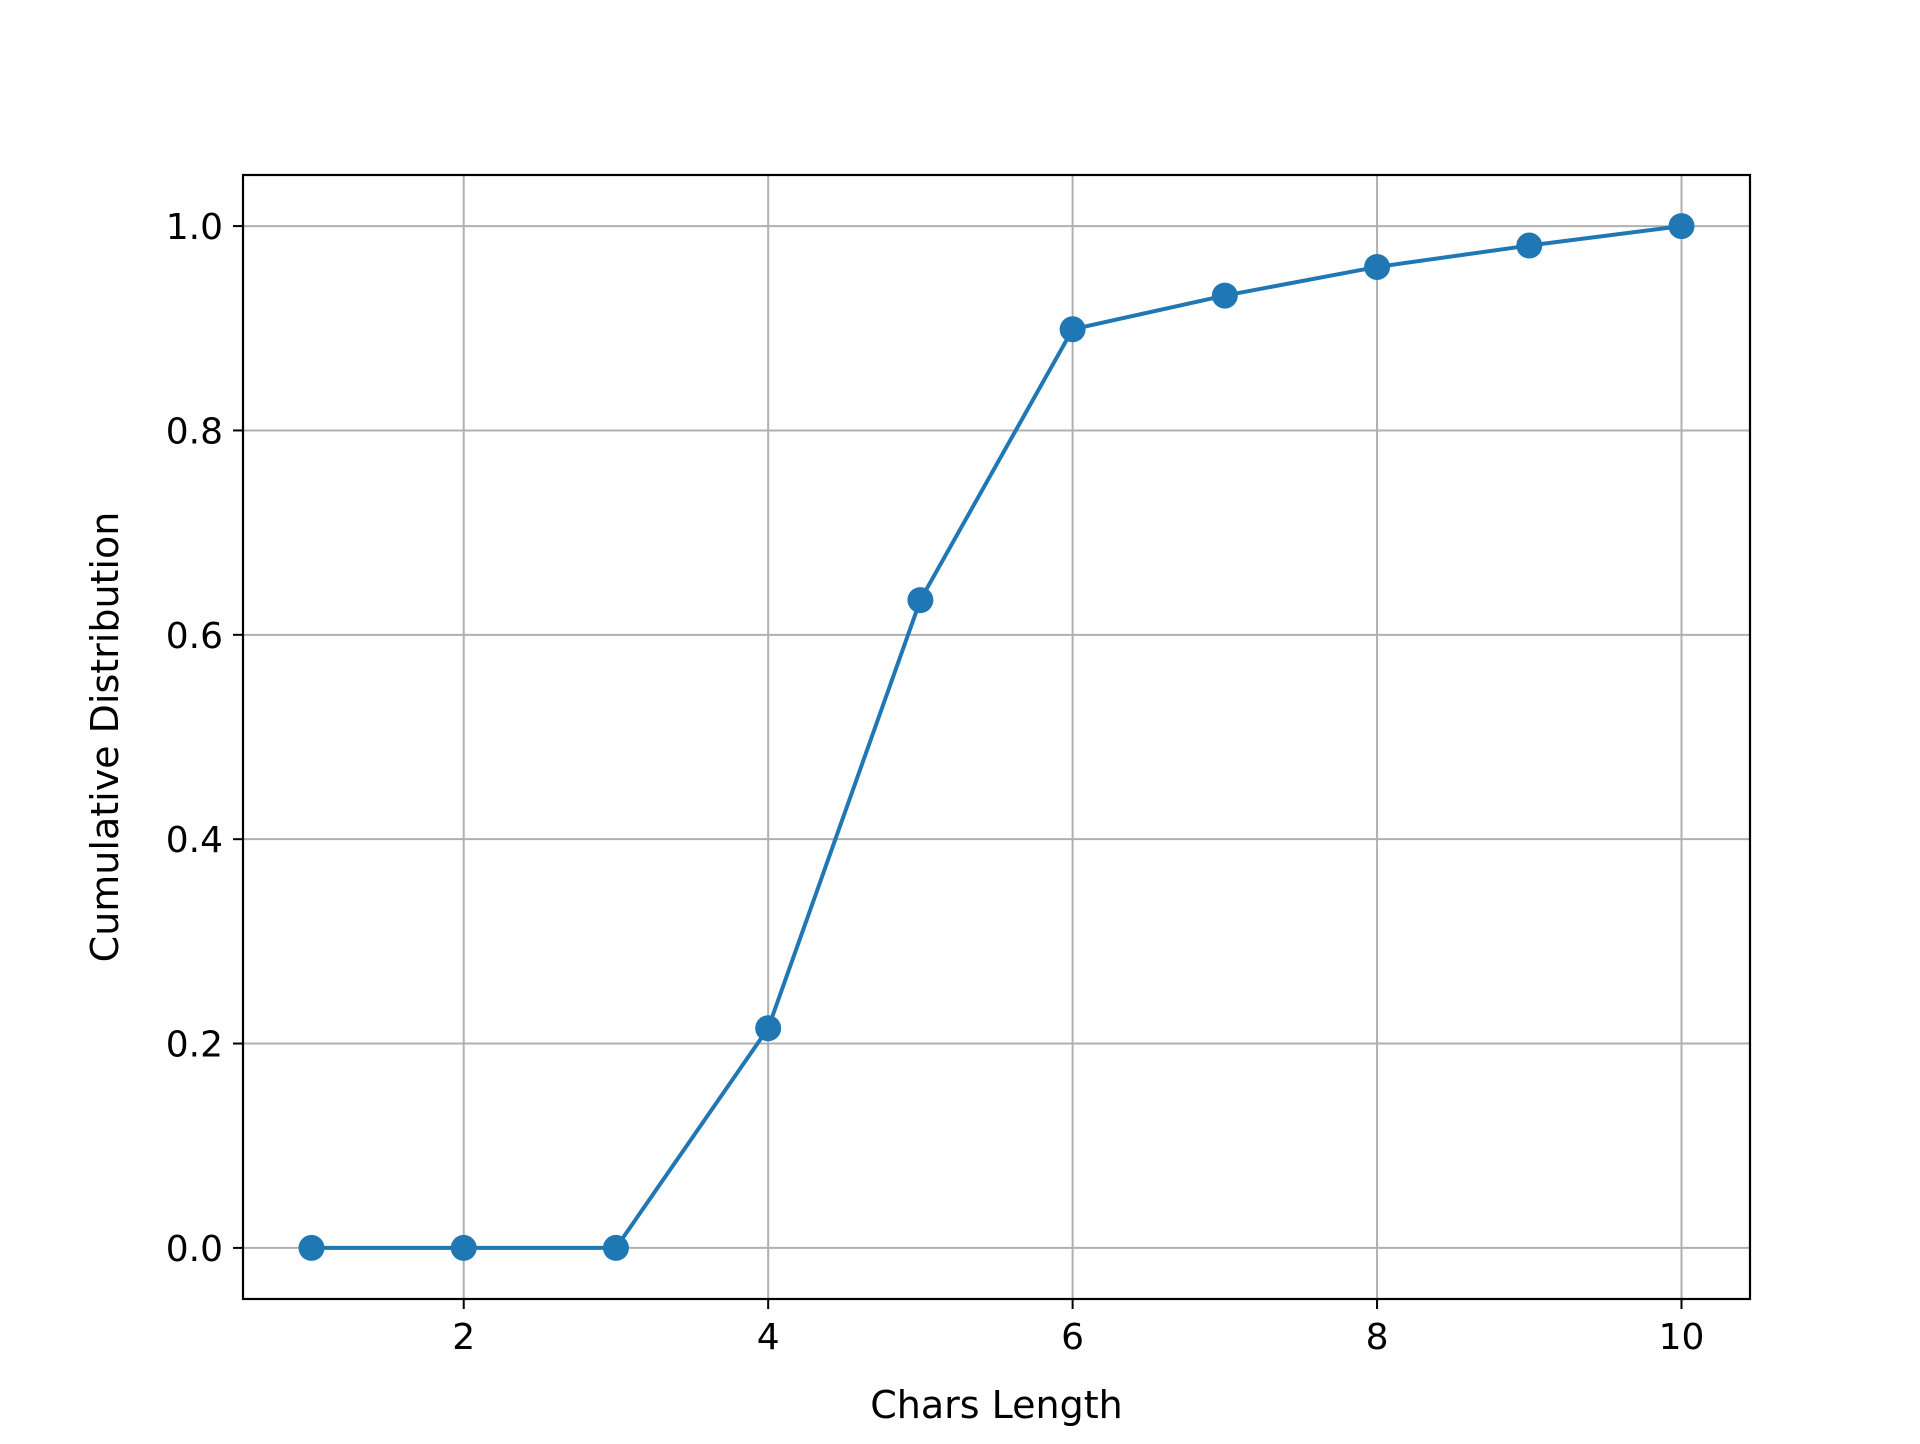 Image resolution: width=1920 pixels, height=1444 pixels. Describe the element at coordinates (1072, 1337) in the screenshot. I see `x-tick-label: 6` at that location.